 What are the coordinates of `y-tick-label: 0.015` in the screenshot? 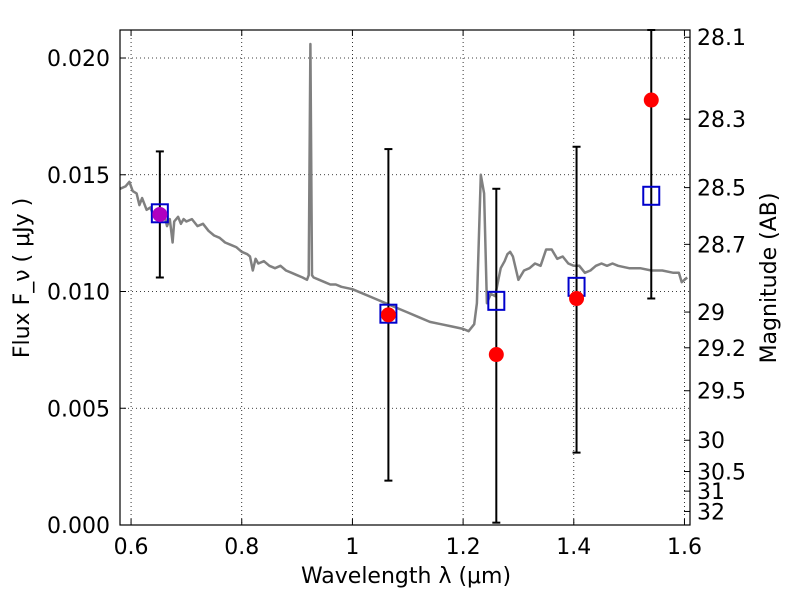 It's located at (78, 176).